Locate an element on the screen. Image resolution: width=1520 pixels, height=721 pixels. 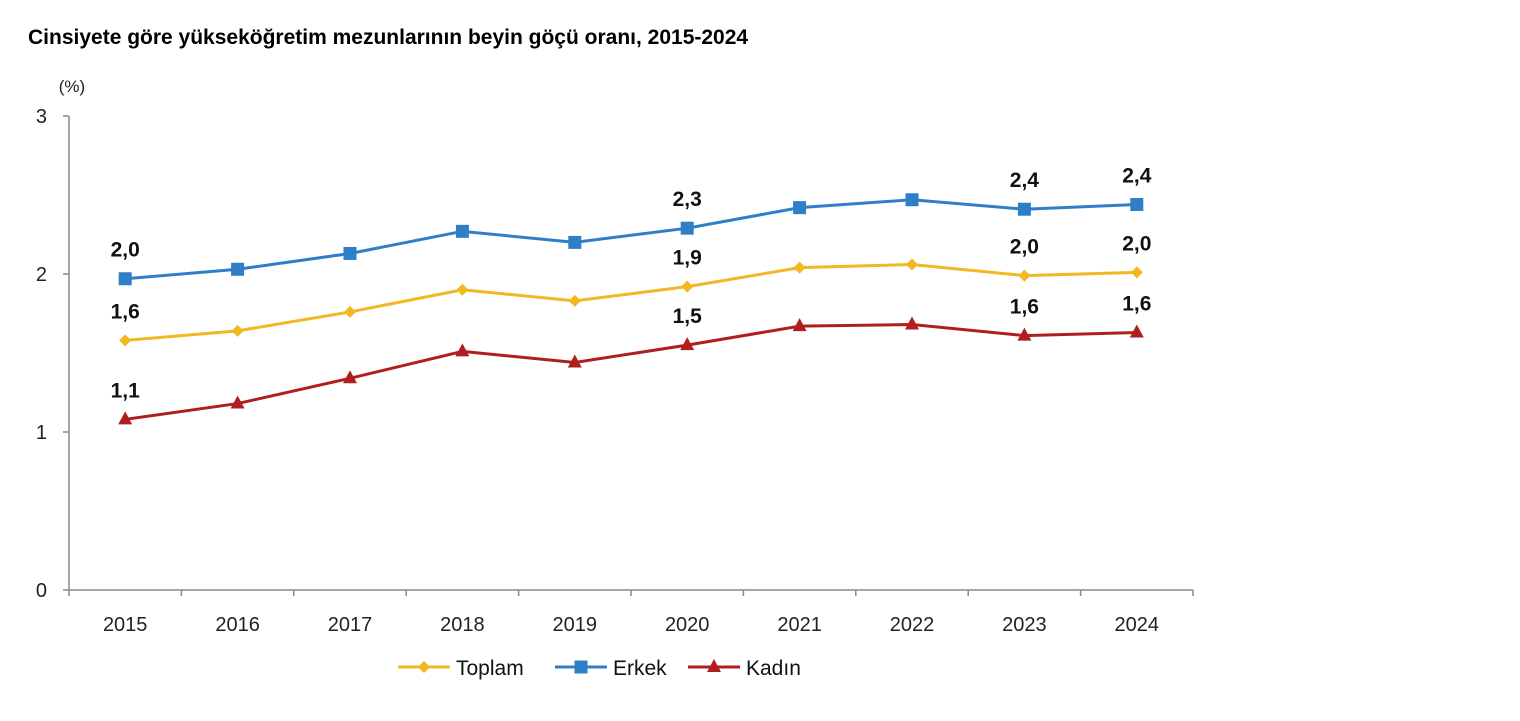
y-tick-label: 0 is located at coordinates (41, 591).